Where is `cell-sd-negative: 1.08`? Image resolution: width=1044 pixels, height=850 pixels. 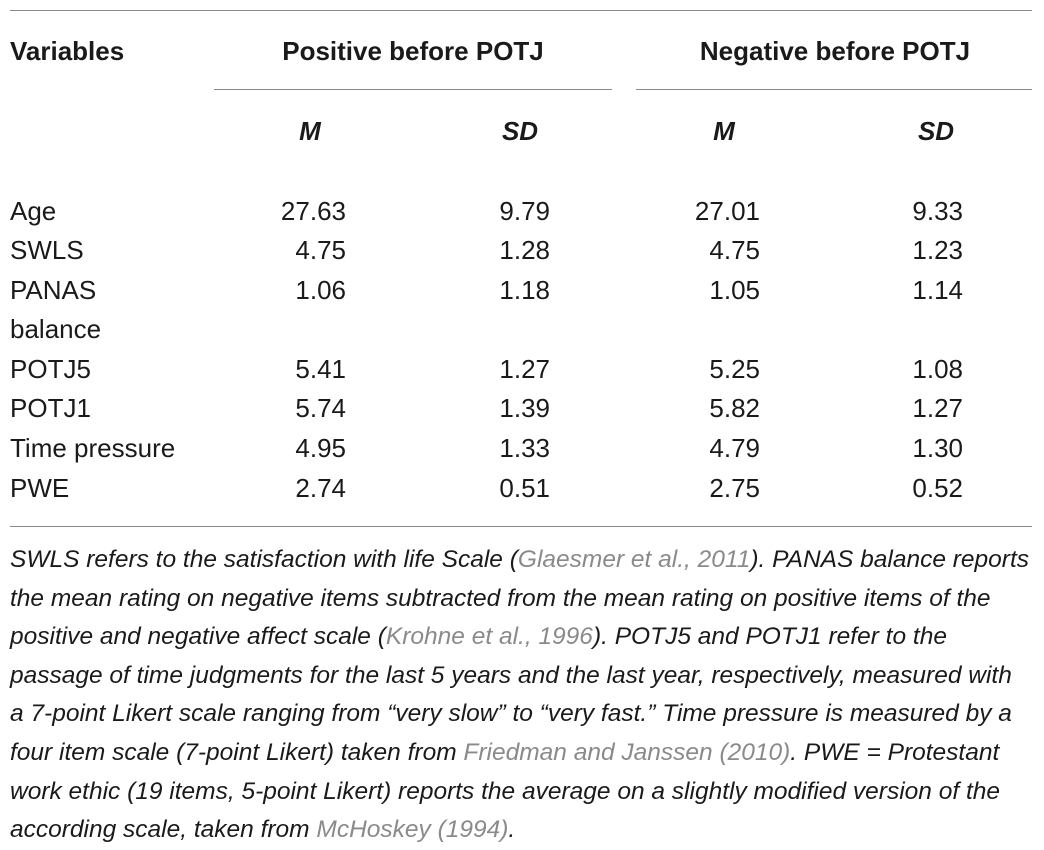 cell-sd-negative: 1.08 is located at coordinates (937, 369).